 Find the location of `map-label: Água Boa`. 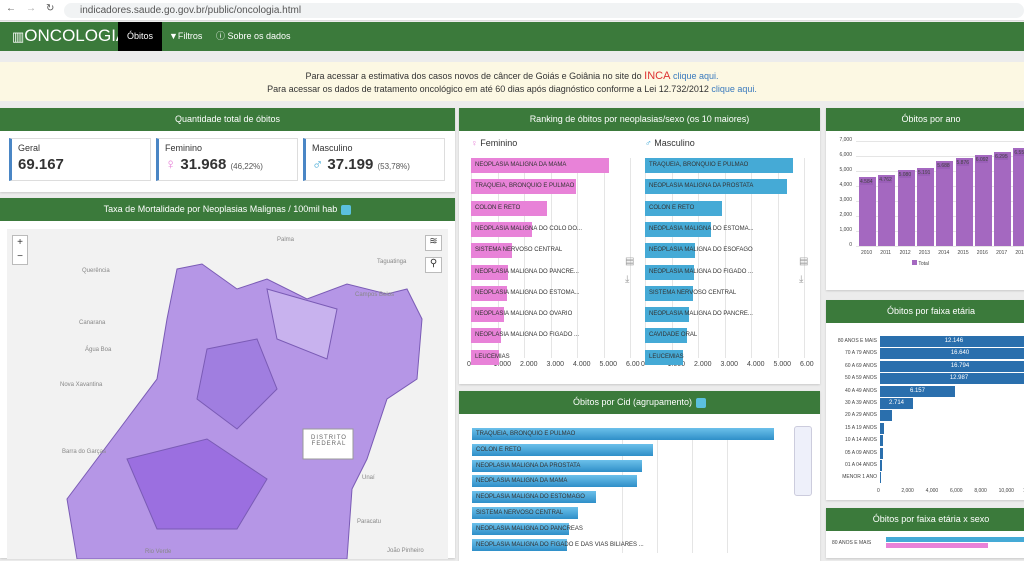

map-label: Água Boa is located at coordinates (98, 350).